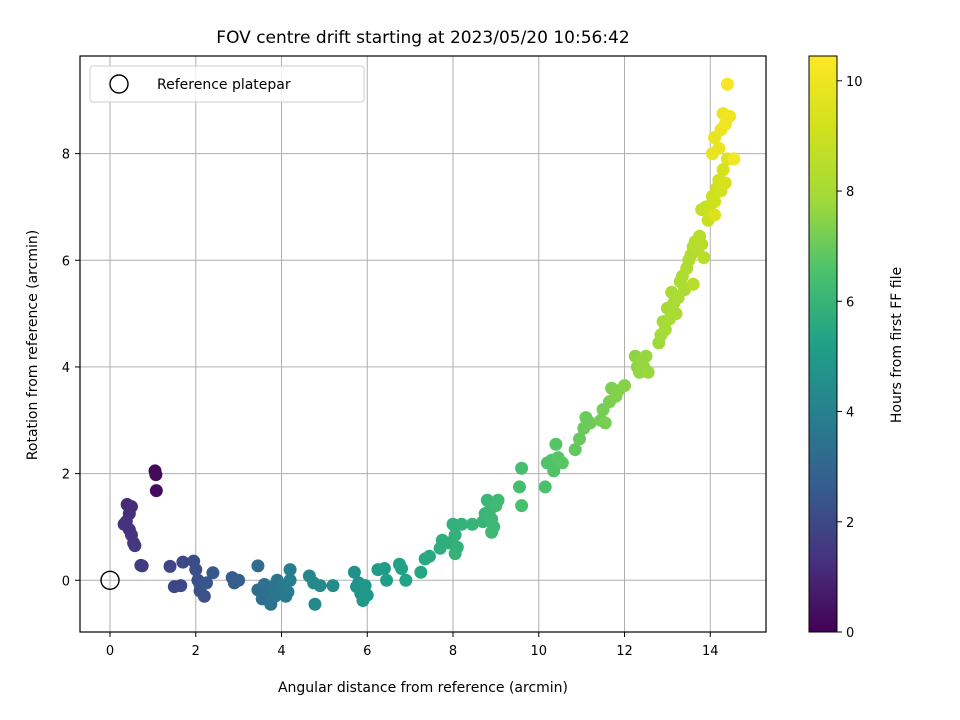 The width and height of the screenshot is (960, 720). I want to click on colorbar-tick-label: 2, so click(850, 523).